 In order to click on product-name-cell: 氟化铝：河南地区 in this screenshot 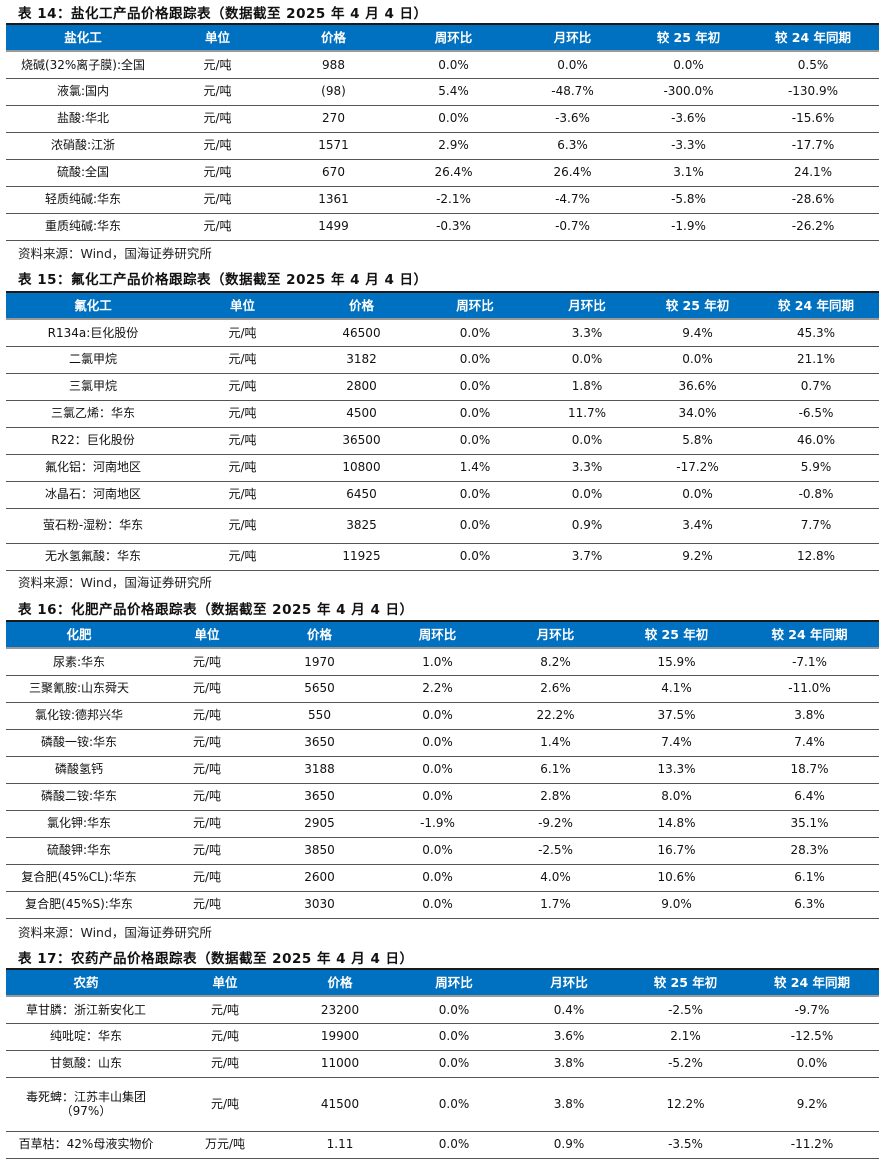, I will do `click(92, 467)`.